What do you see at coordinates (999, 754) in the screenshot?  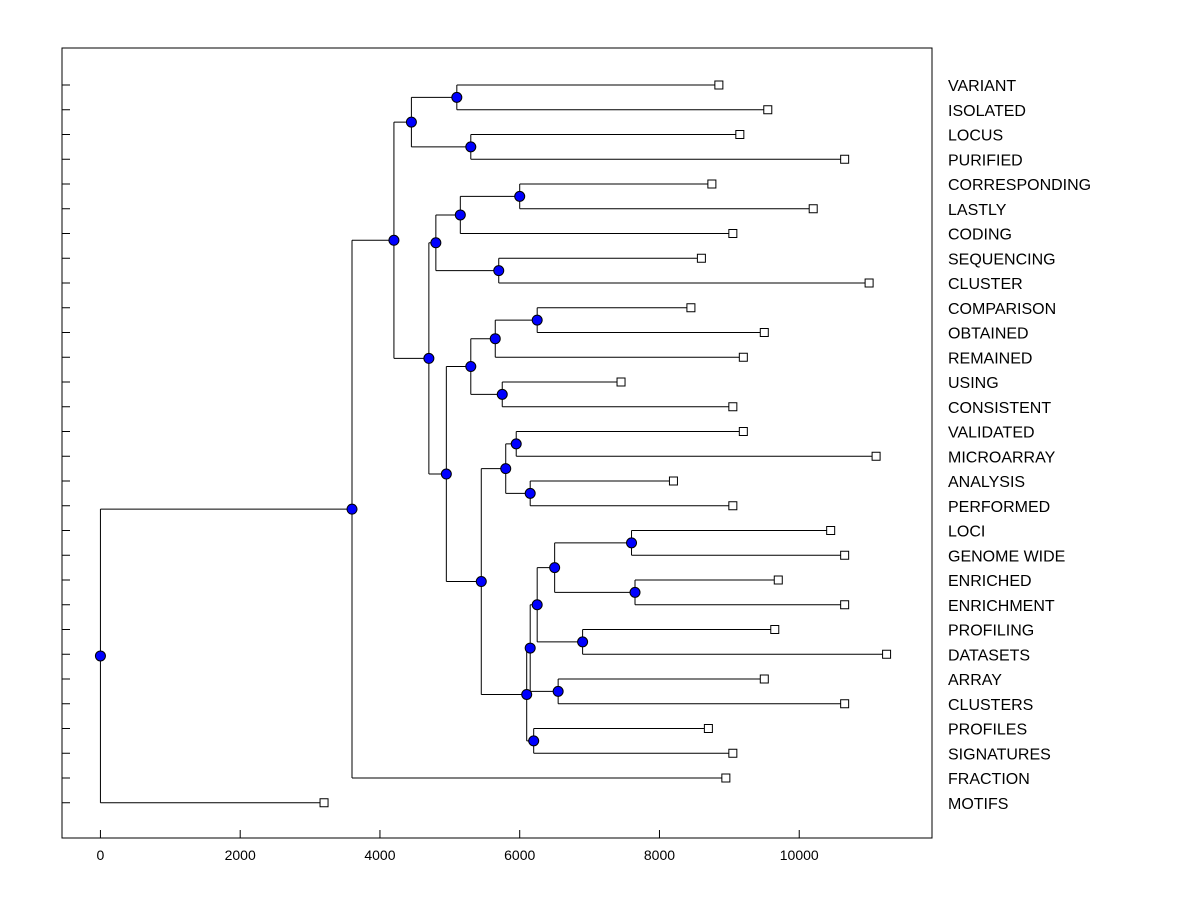 I see `leaf-label-signatures: SIGNATURES` at bounding box center [999, 754].